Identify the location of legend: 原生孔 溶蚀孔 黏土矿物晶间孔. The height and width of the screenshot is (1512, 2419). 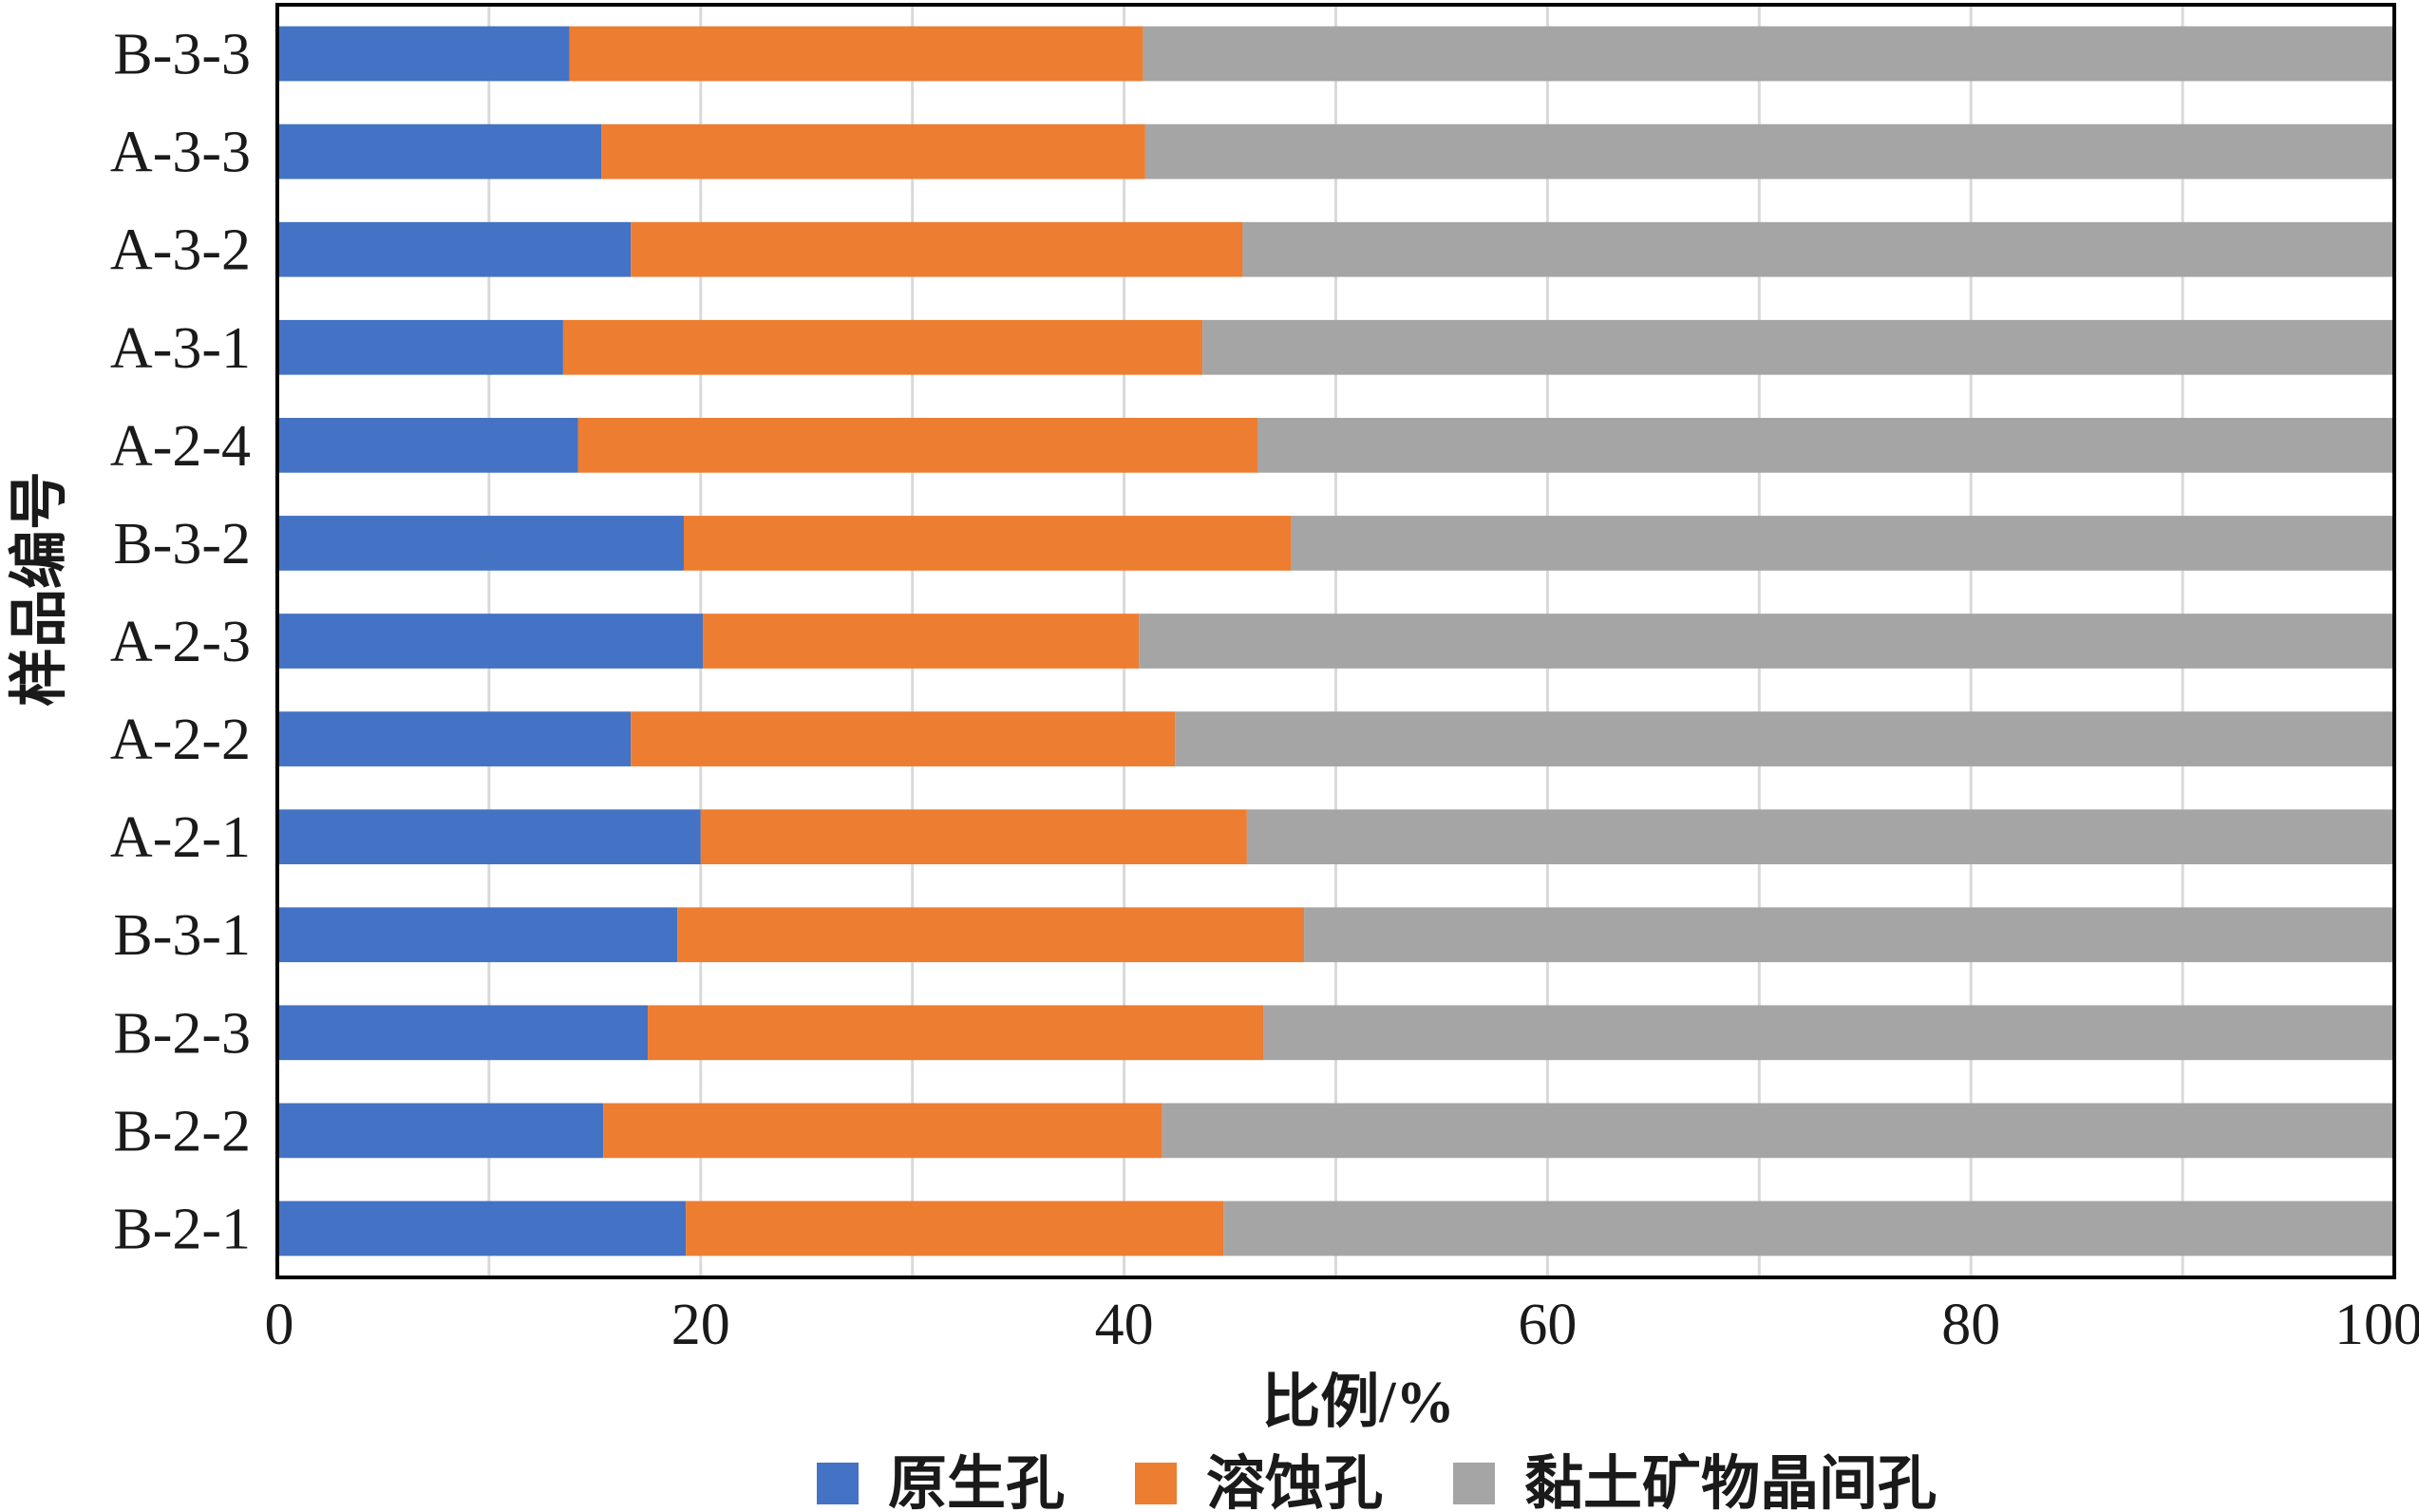
(1377, 1481).